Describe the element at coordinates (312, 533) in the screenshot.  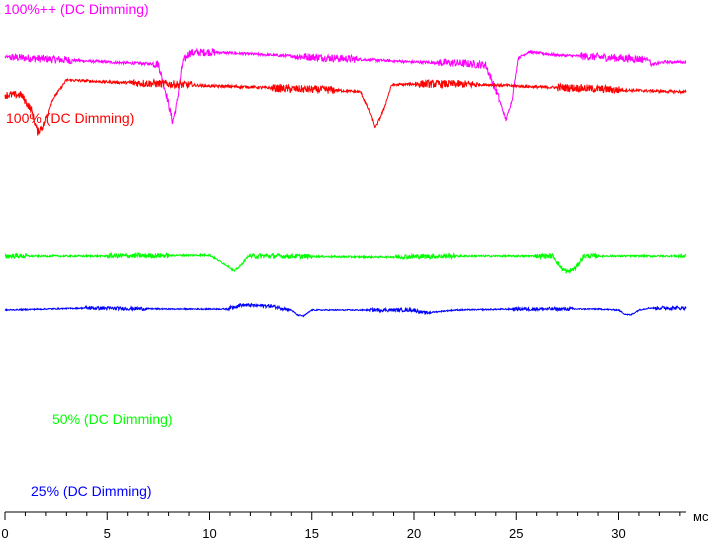
I see `x-tick-label: 15` at that location.